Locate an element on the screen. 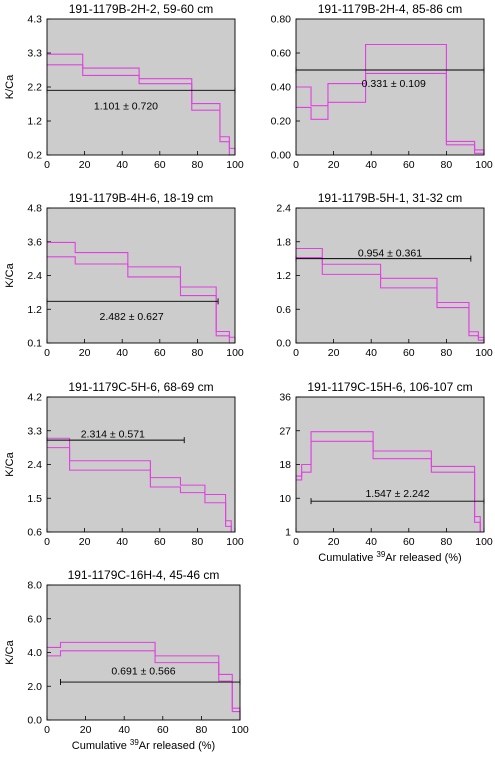 The width and height of the screenshot is (495, 761). chart-title: 191-1179B-4H-6, 18-19 cm is located at coordinates (141, 198).